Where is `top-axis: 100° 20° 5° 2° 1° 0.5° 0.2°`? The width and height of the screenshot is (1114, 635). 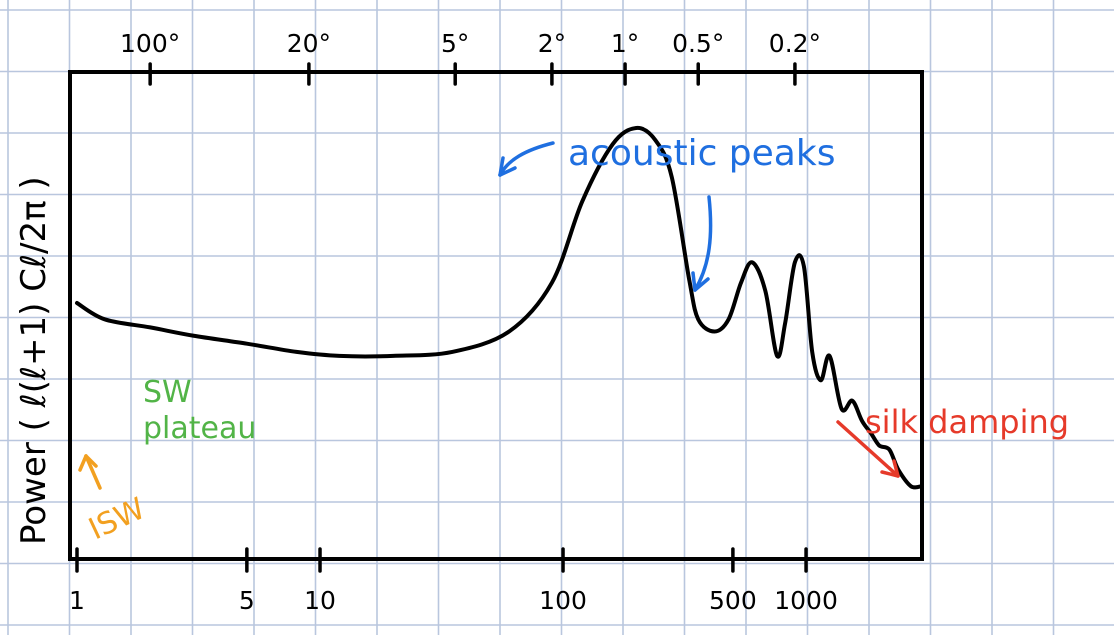 top-axis: 100° 20° 5° 2° 1° 0.5° 0.2° is located at coordinates (470, 57).